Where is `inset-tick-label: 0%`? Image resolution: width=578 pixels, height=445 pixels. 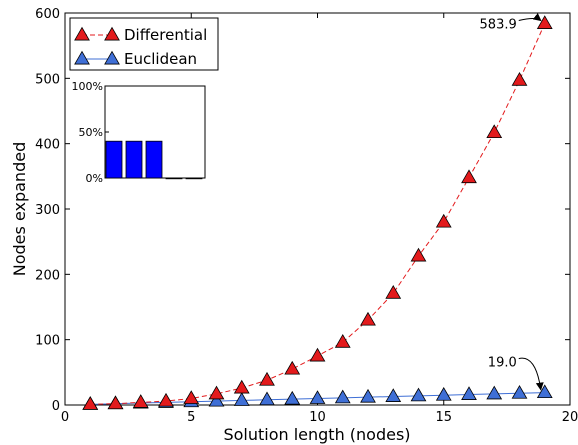 inset-tick-label: 0% is located at coordinates (94, 178).